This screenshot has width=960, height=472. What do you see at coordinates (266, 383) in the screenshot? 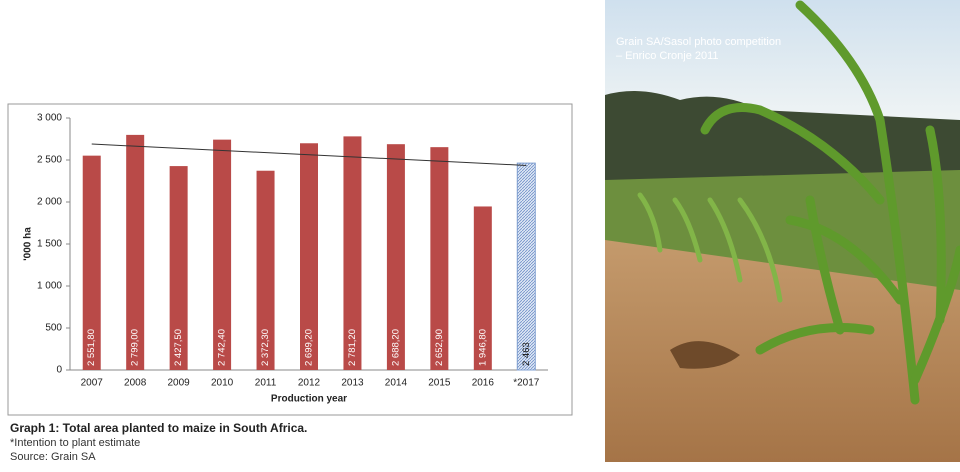
I see `x-tick-label: 2011` at bounding box center [266, 383].